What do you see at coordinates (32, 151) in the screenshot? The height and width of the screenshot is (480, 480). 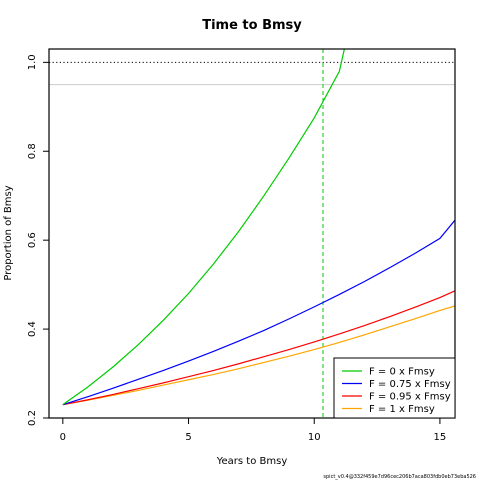 I see `y-tick-label-3: 0.8` at bounding box center [32, 151].